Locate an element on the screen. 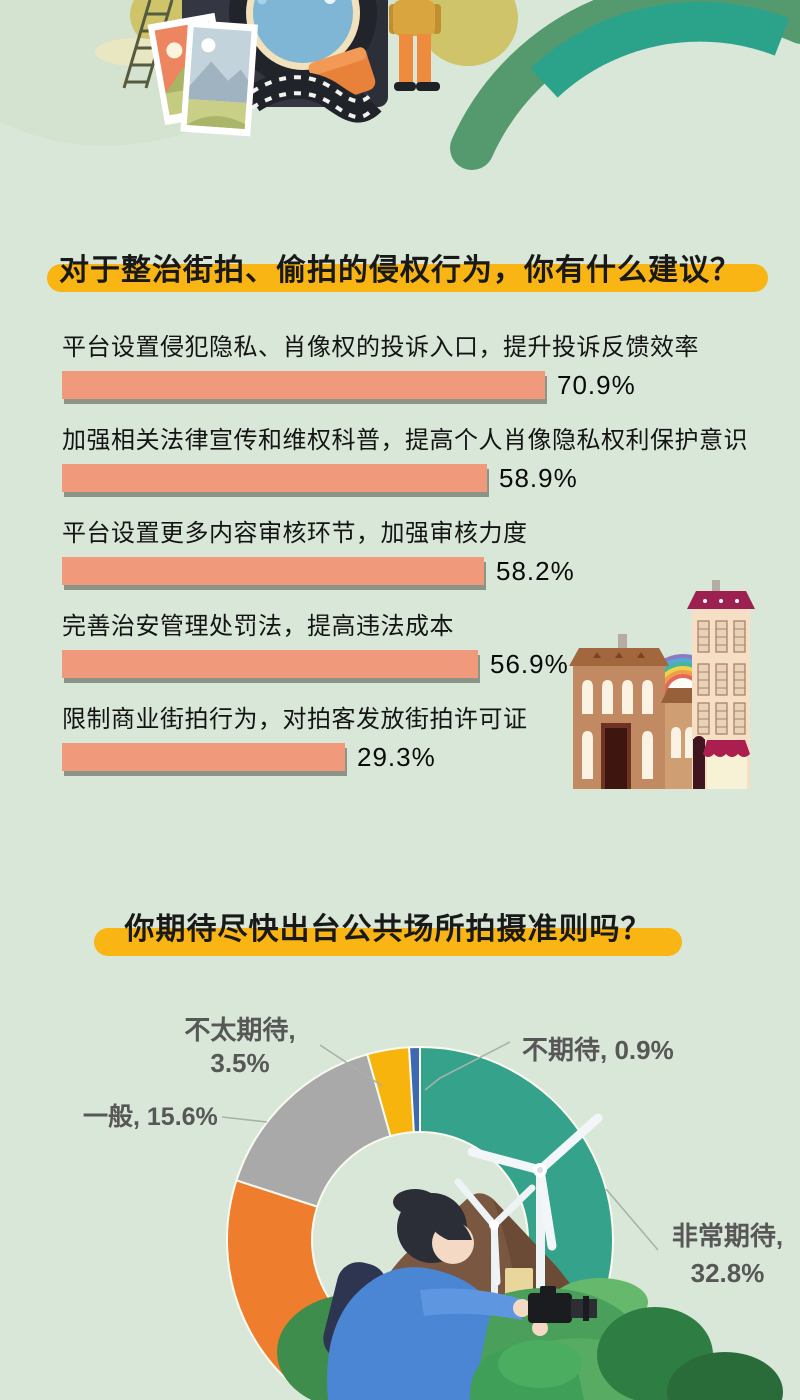 The width and height of the screenshot is (800, 1400). shutter-windows is located at coordinates (721, 677).